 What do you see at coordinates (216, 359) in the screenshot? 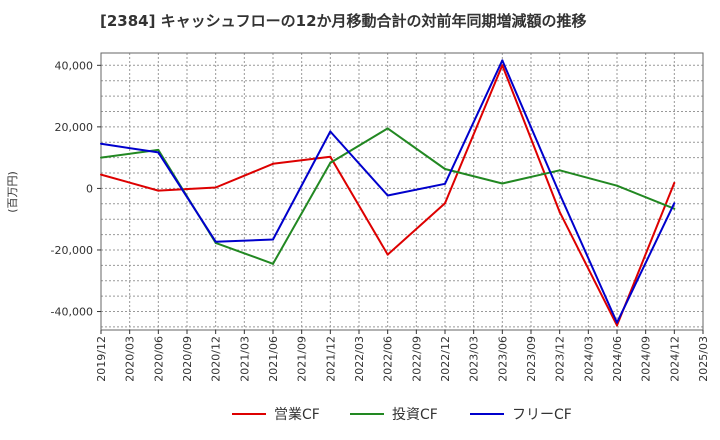
I see `x-tick-label: 2020/12` at bounding box center [216, 359].